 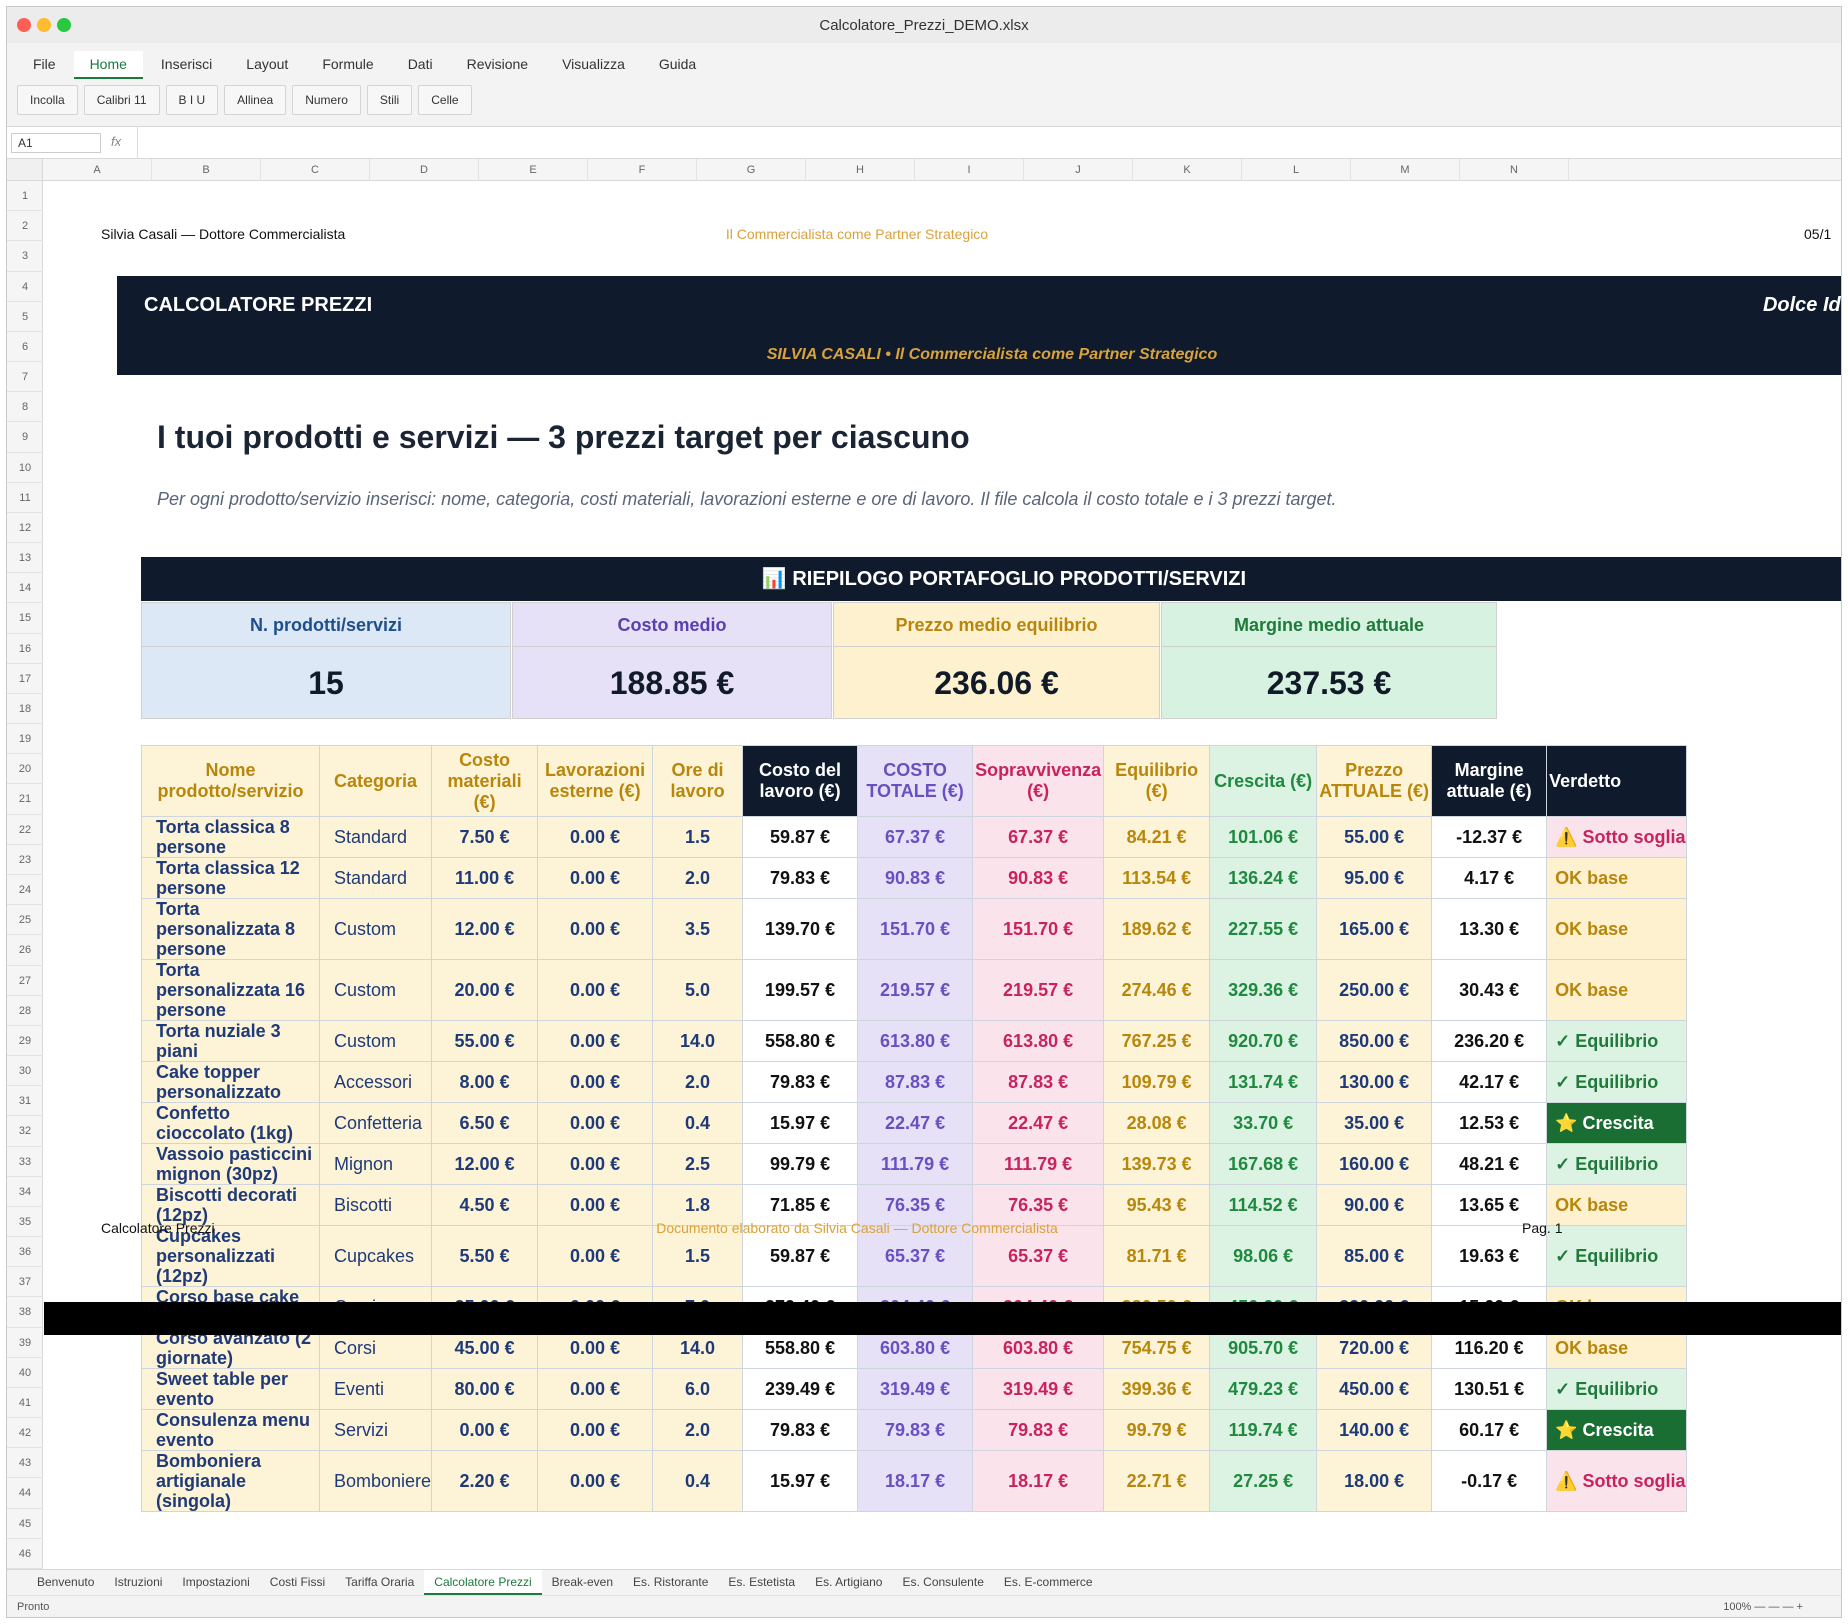 What do you see at coordinates (25, 679) in the screenshot?
I see `row-header: 17` at bounding box center [25, 679].